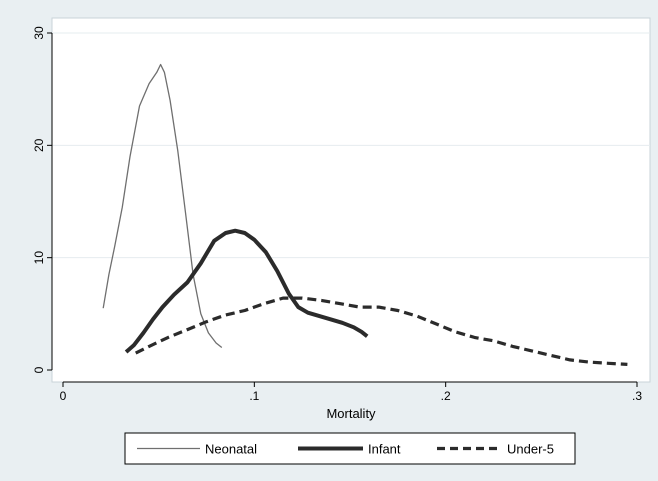 This screenshot has width=658, height=481. What do you see at coordinates (39, 145) in the screenshot?
I see `y-tick-label: 20` at bounding box center [39, 145].